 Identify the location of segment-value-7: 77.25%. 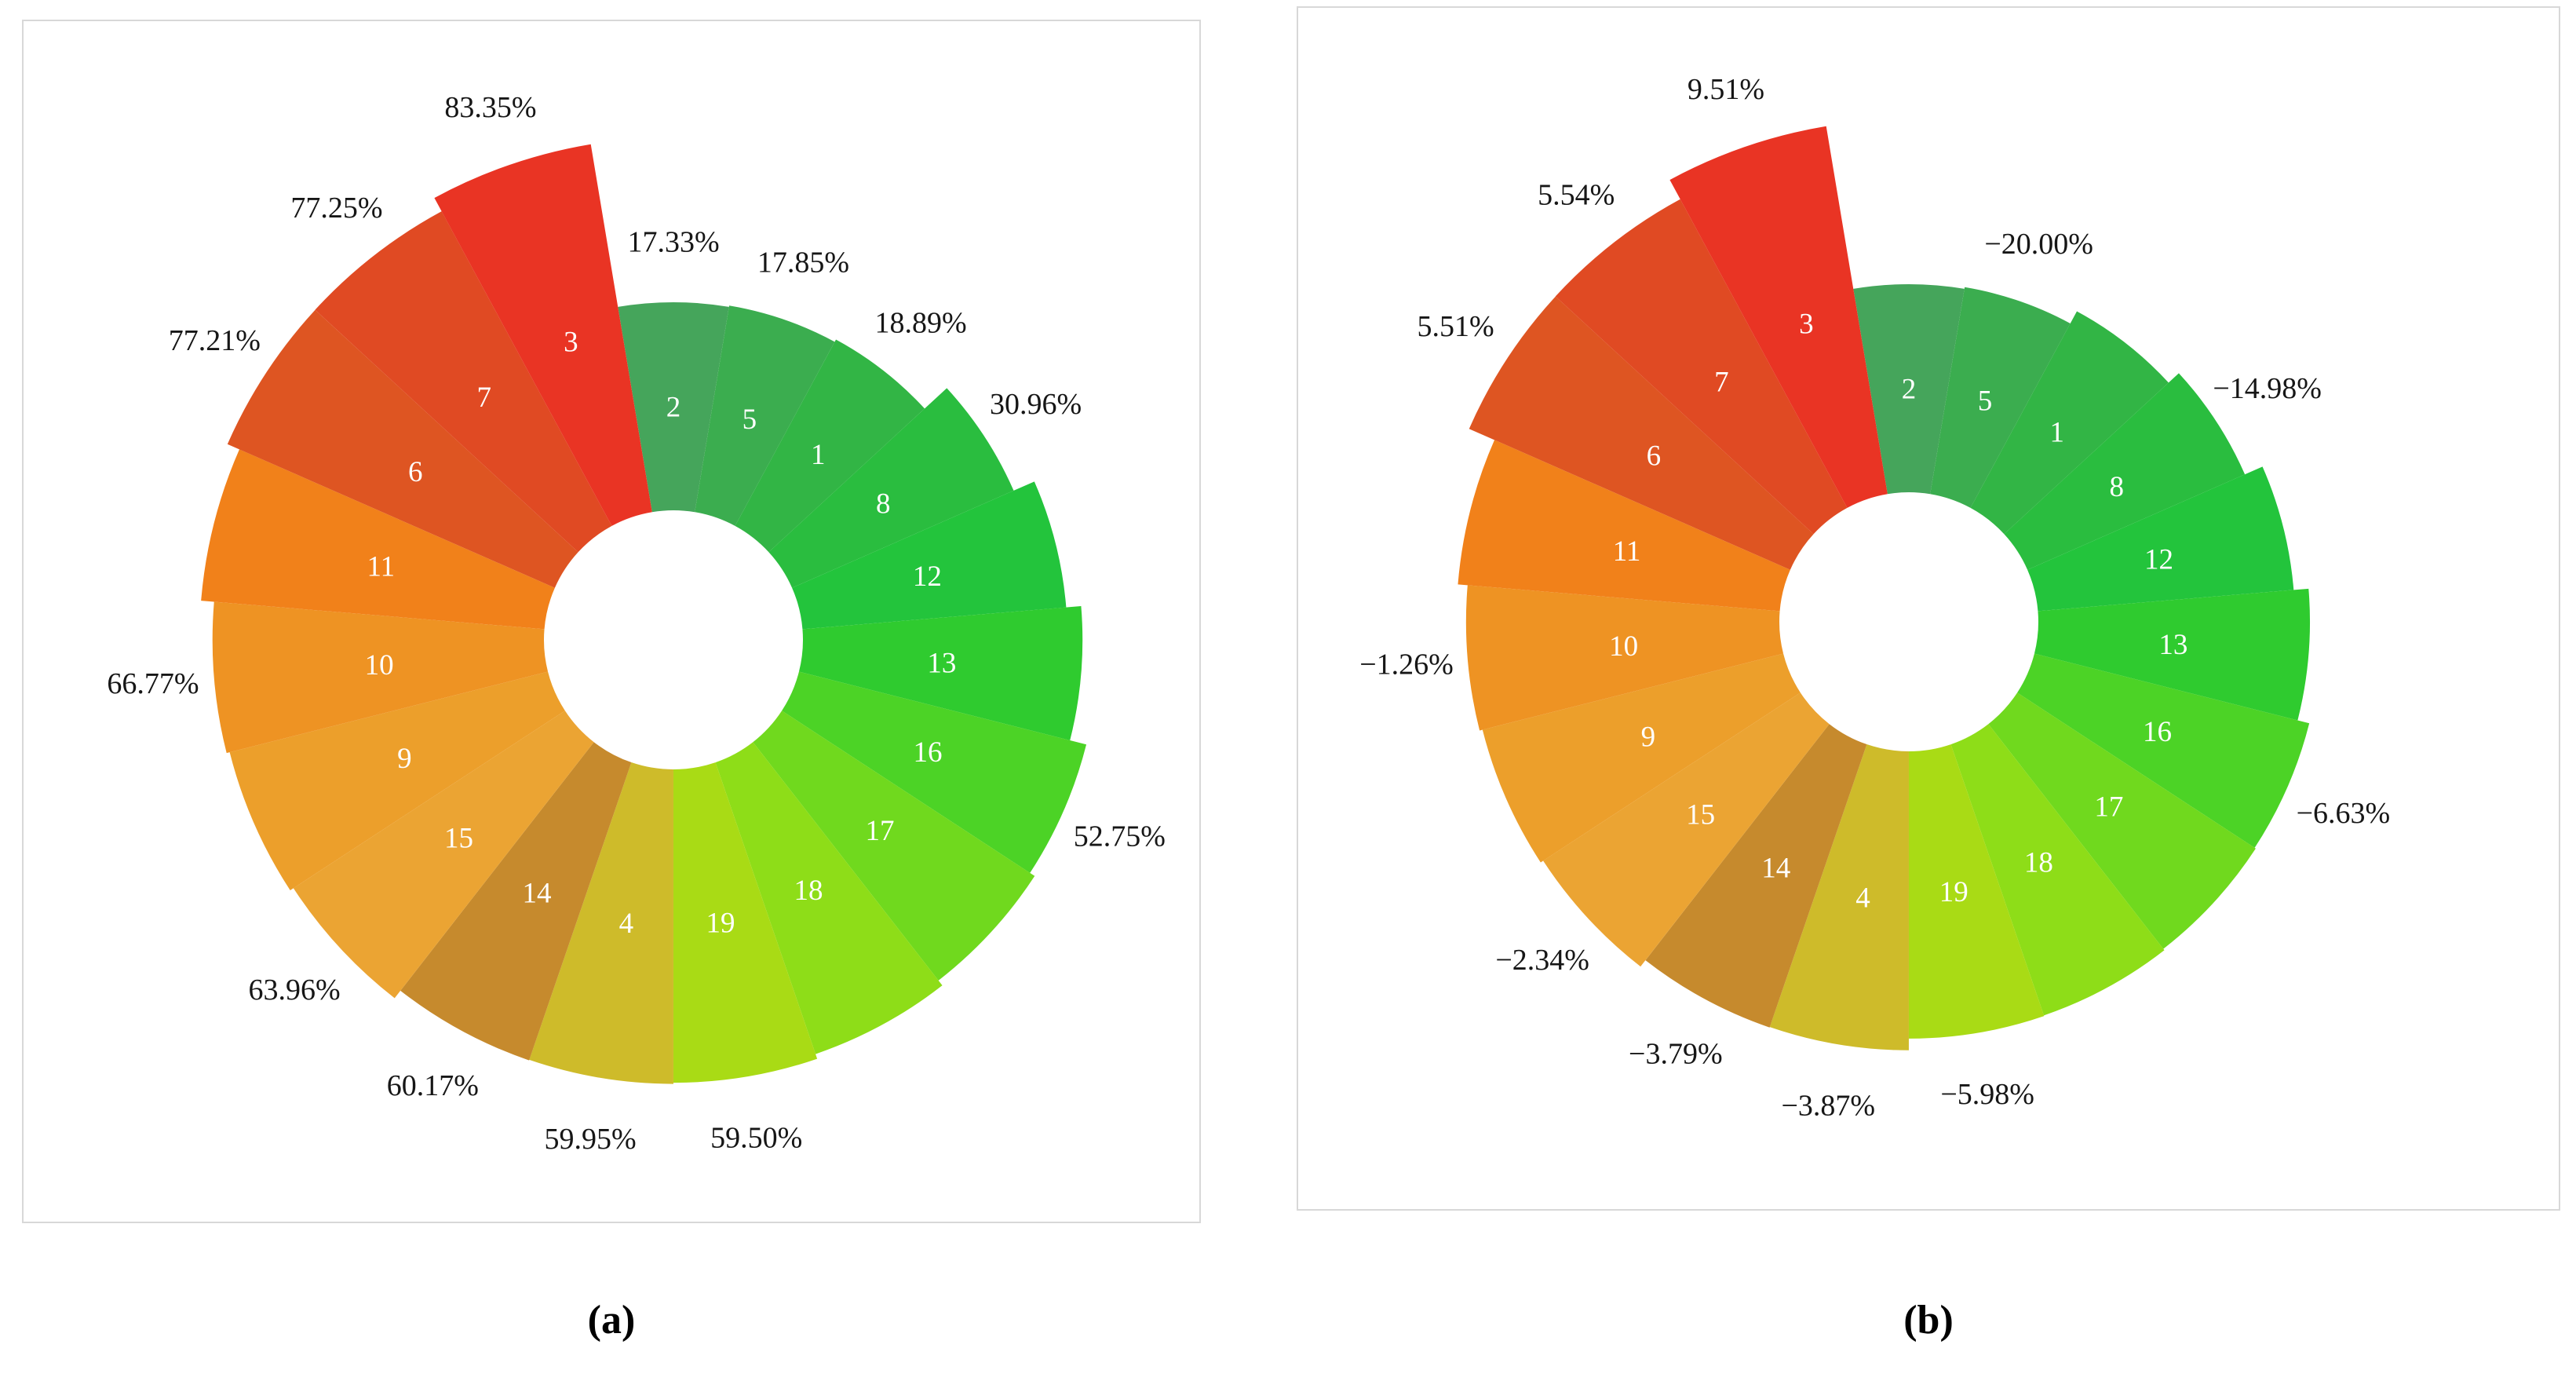
(336, 209).